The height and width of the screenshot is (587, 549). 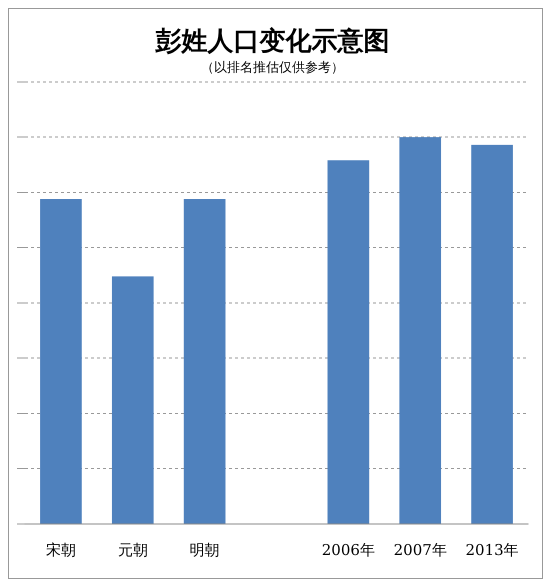 I want to click on x-tick-label: 2006年, so click(x=348, y=549).